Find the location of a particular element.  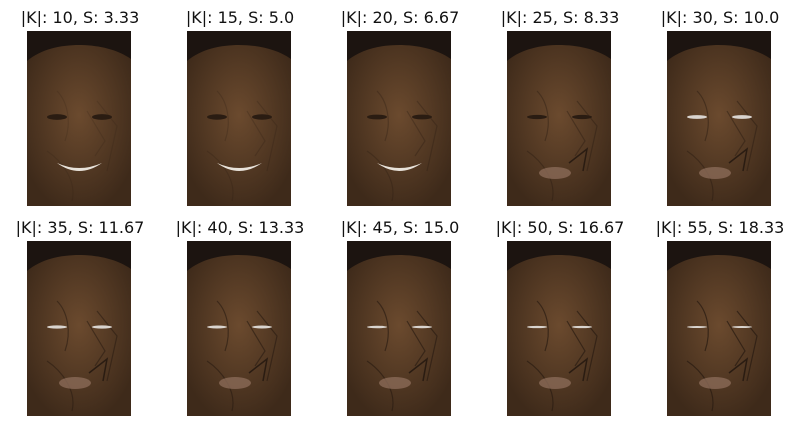

panel-5: |K|: 30, S: 10.0 is located at coordinates (717, 106).